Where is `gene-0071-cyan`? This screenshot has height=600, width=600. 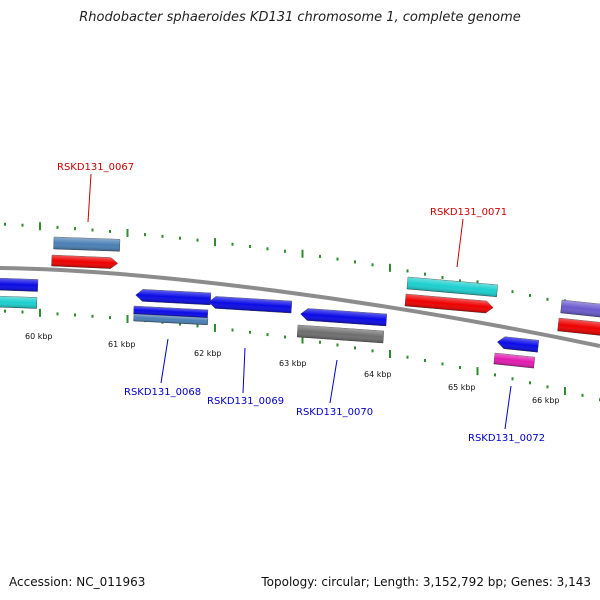
gene-0071-cyan is located at coordinates (452, 287).